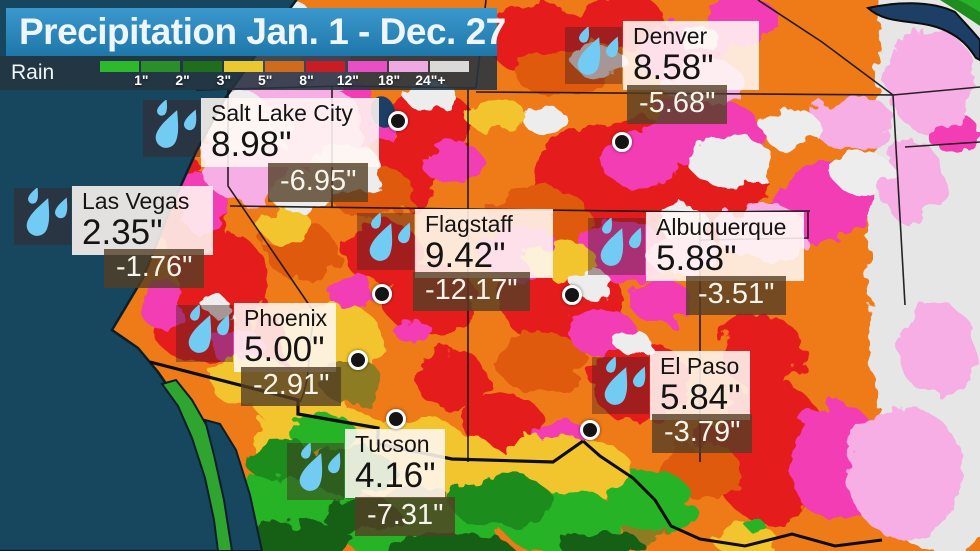  I want to click on legend-tick: 3", so click(224, 80).